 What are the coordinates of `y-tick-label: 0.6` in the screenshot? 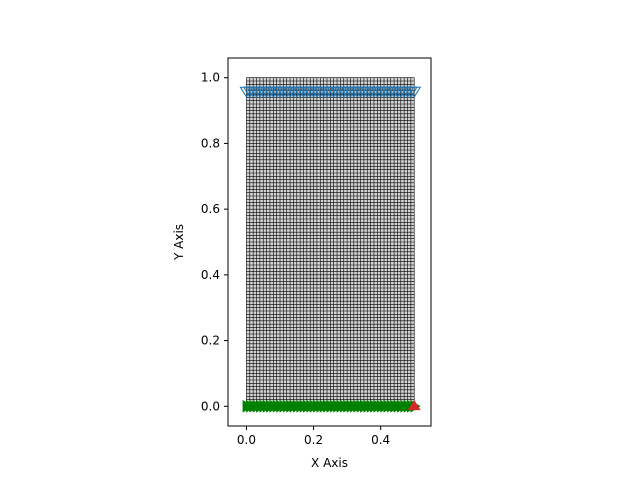 It's located at (210, 209).